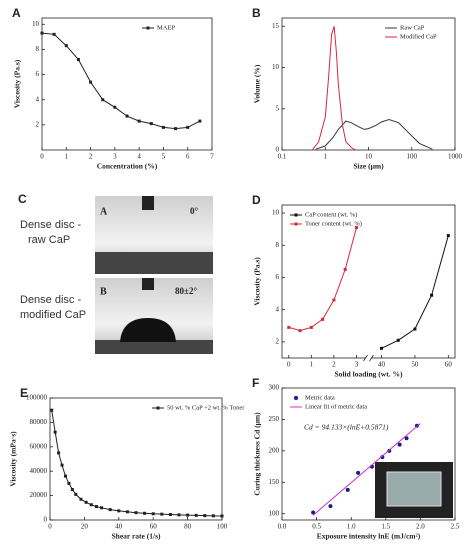 The width and height of the screenshot is (474, 555). I want to click on y-tick-label: 6, so click(278, 277).